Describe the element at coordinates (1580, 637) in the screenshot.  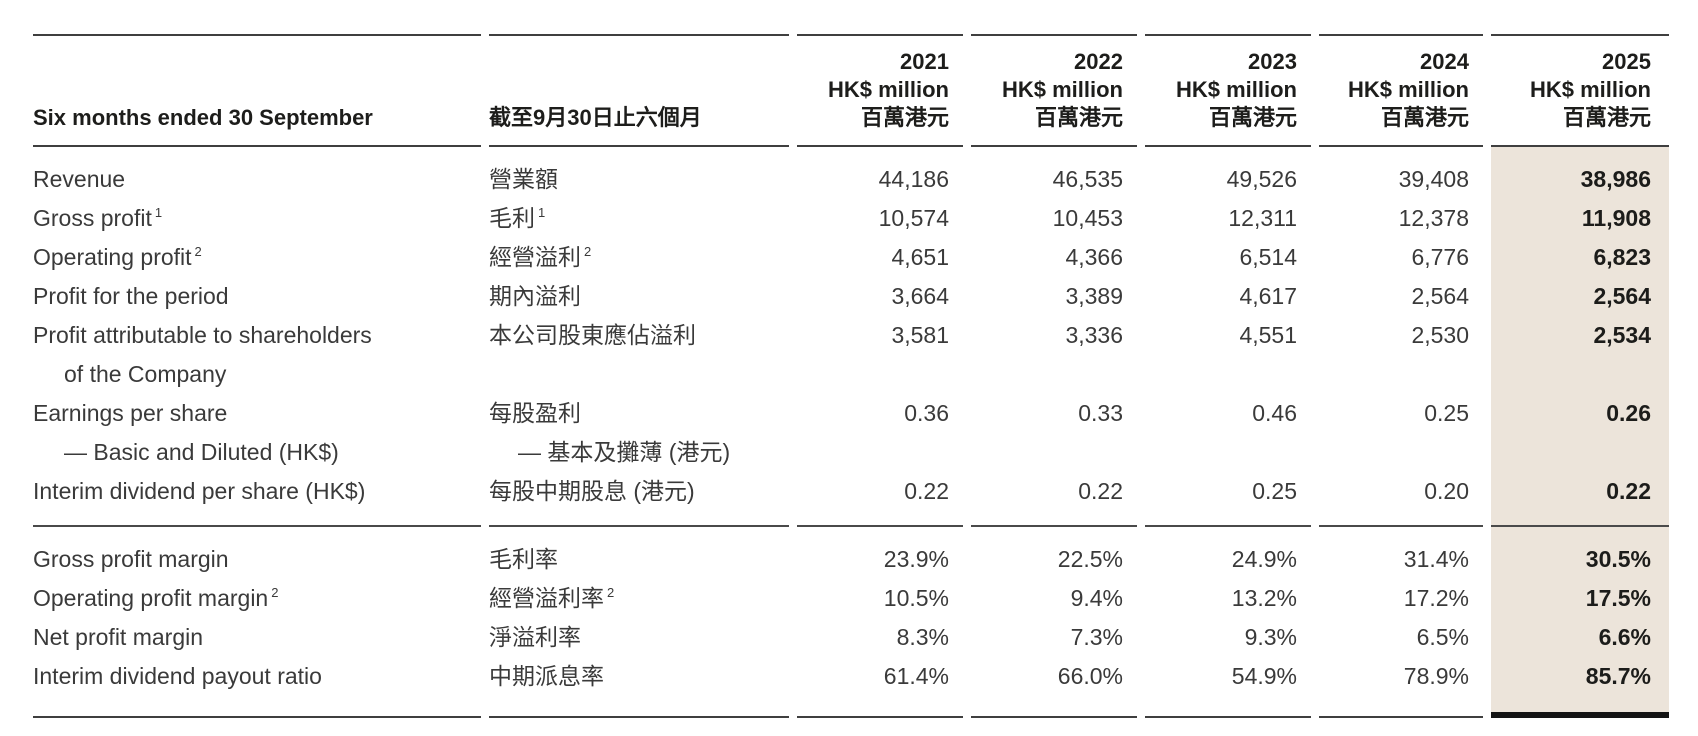
I see `cell-value-highlight: 6.6%` at that location.